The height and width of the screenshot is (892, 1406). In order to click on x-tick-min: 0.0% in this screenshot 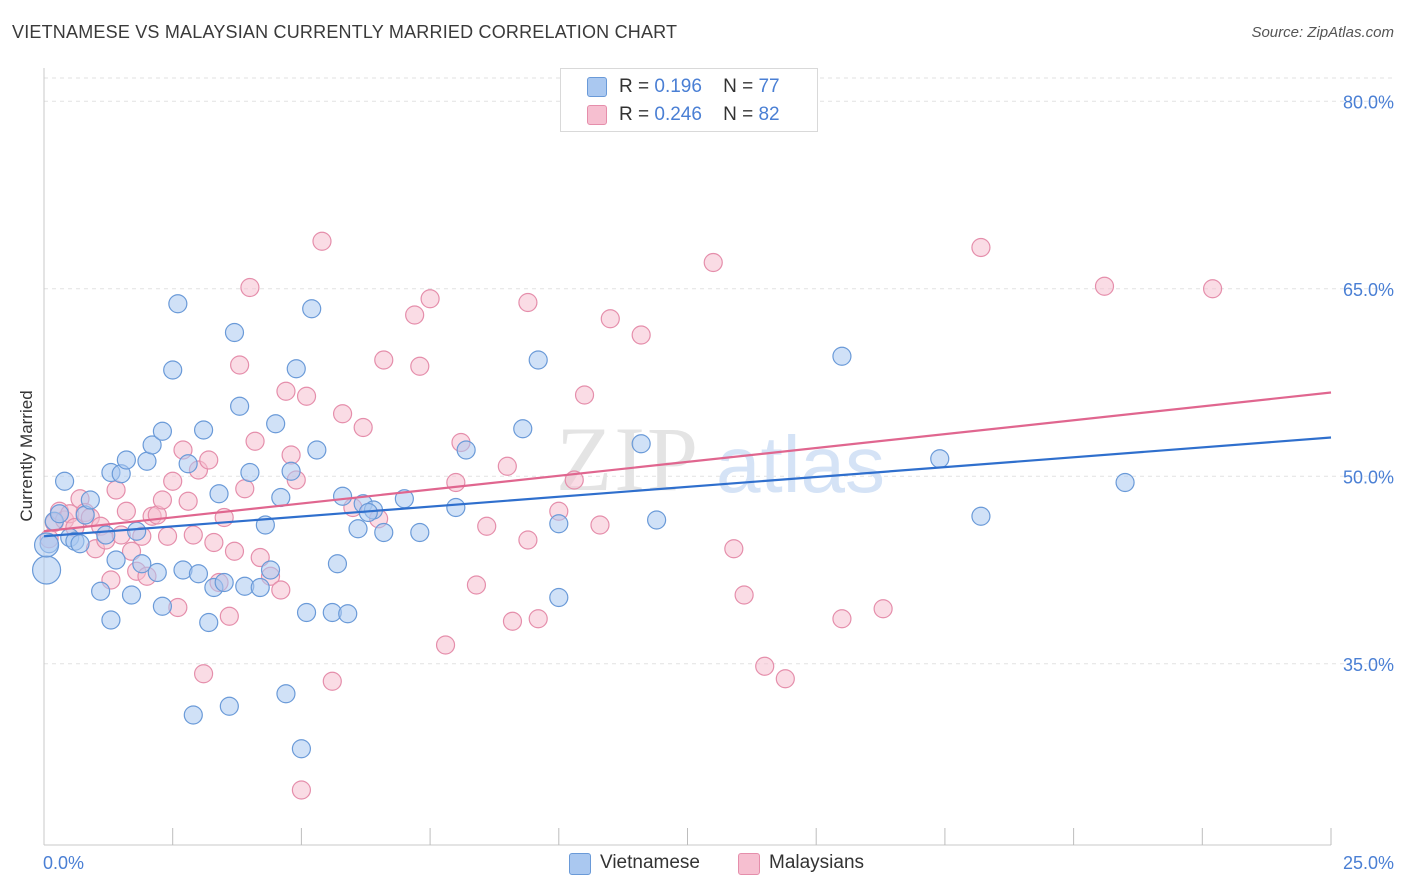, I will do `click(64, 863)`.